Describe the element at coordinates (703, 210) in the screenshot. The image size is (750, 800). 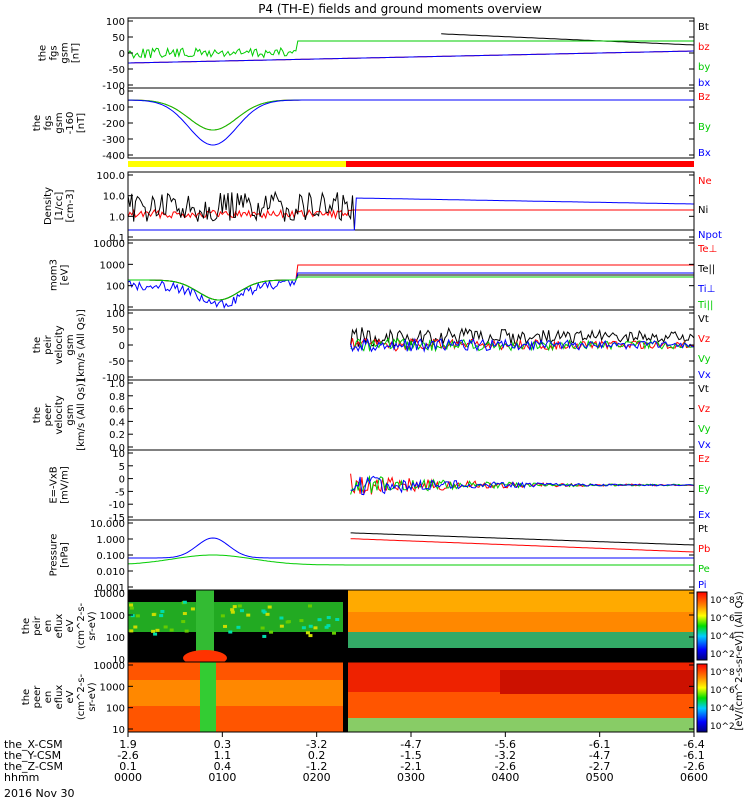
I see `legend-Ni: Ni` at that location.